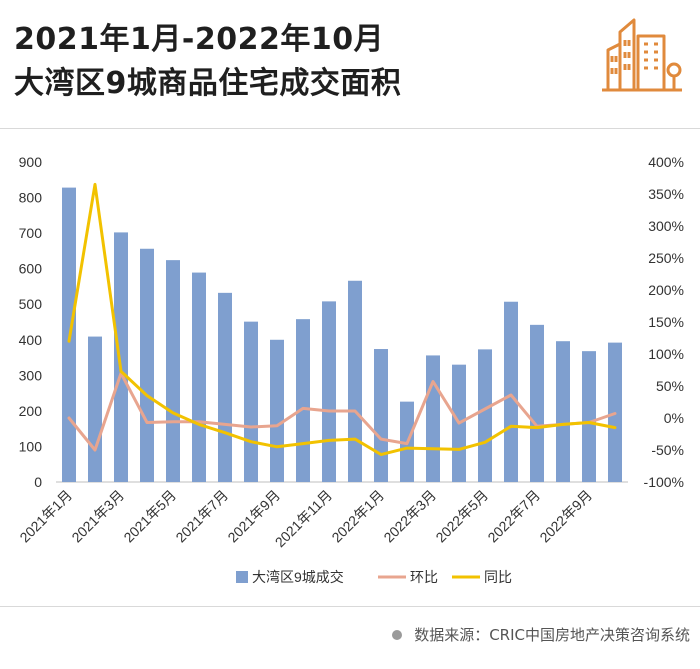  What do you see at coordinates (397, 634) in the screenshot?
I see `bullet-dot-icon` at bounding box center [397, 634].